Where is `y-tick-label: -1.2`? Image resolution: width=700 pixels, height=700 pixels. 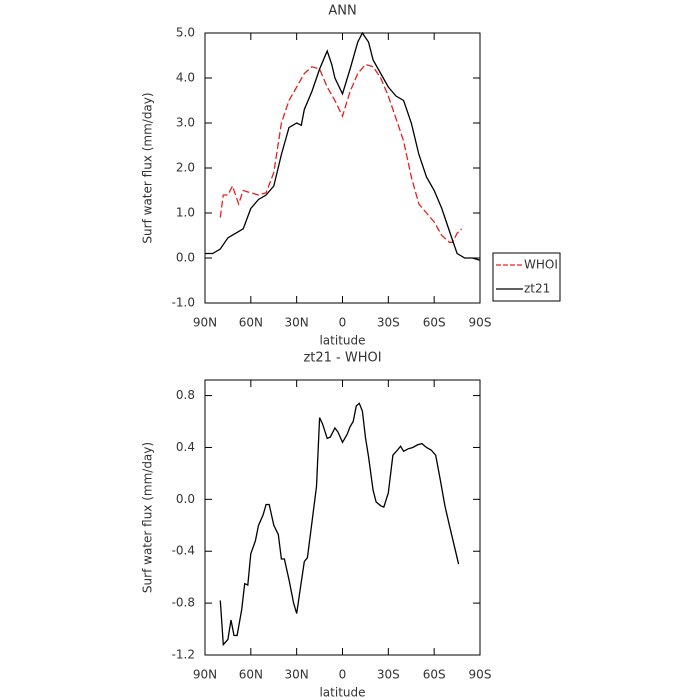 y-tick-label: -1.2 is located at coordinates (183, 655).